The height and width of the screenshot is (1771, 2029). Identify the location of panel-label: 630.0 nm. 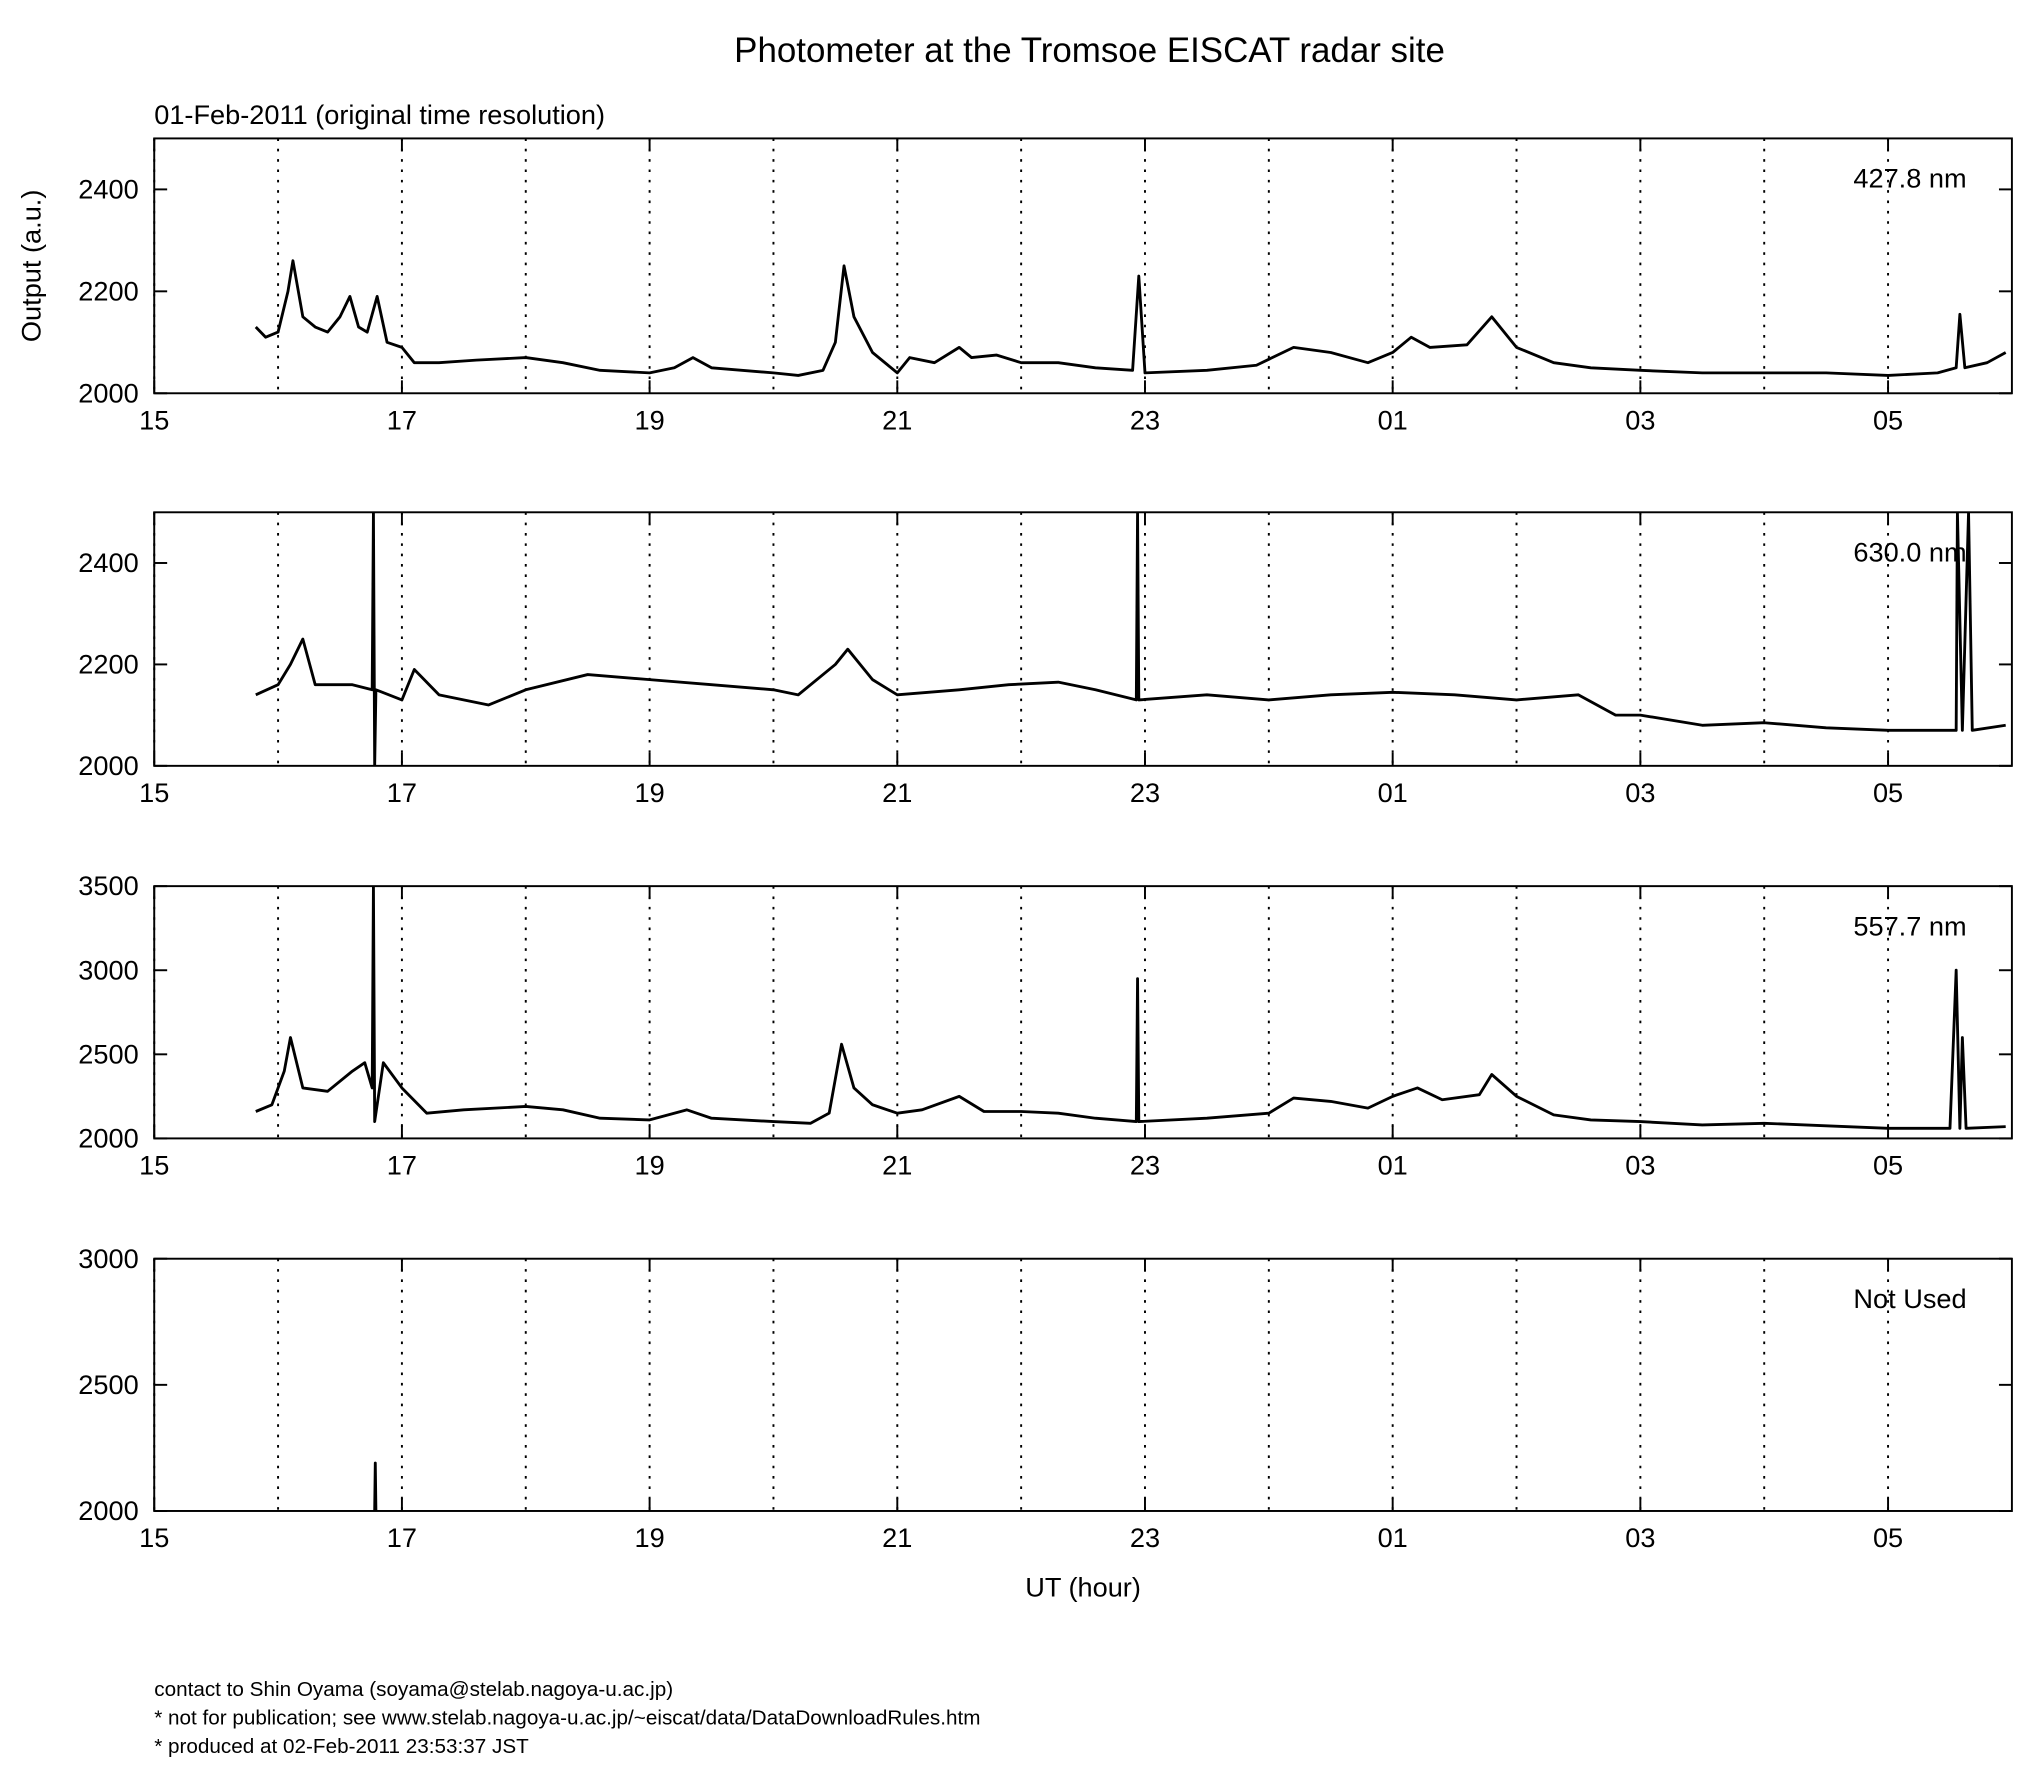
(1909, 551).